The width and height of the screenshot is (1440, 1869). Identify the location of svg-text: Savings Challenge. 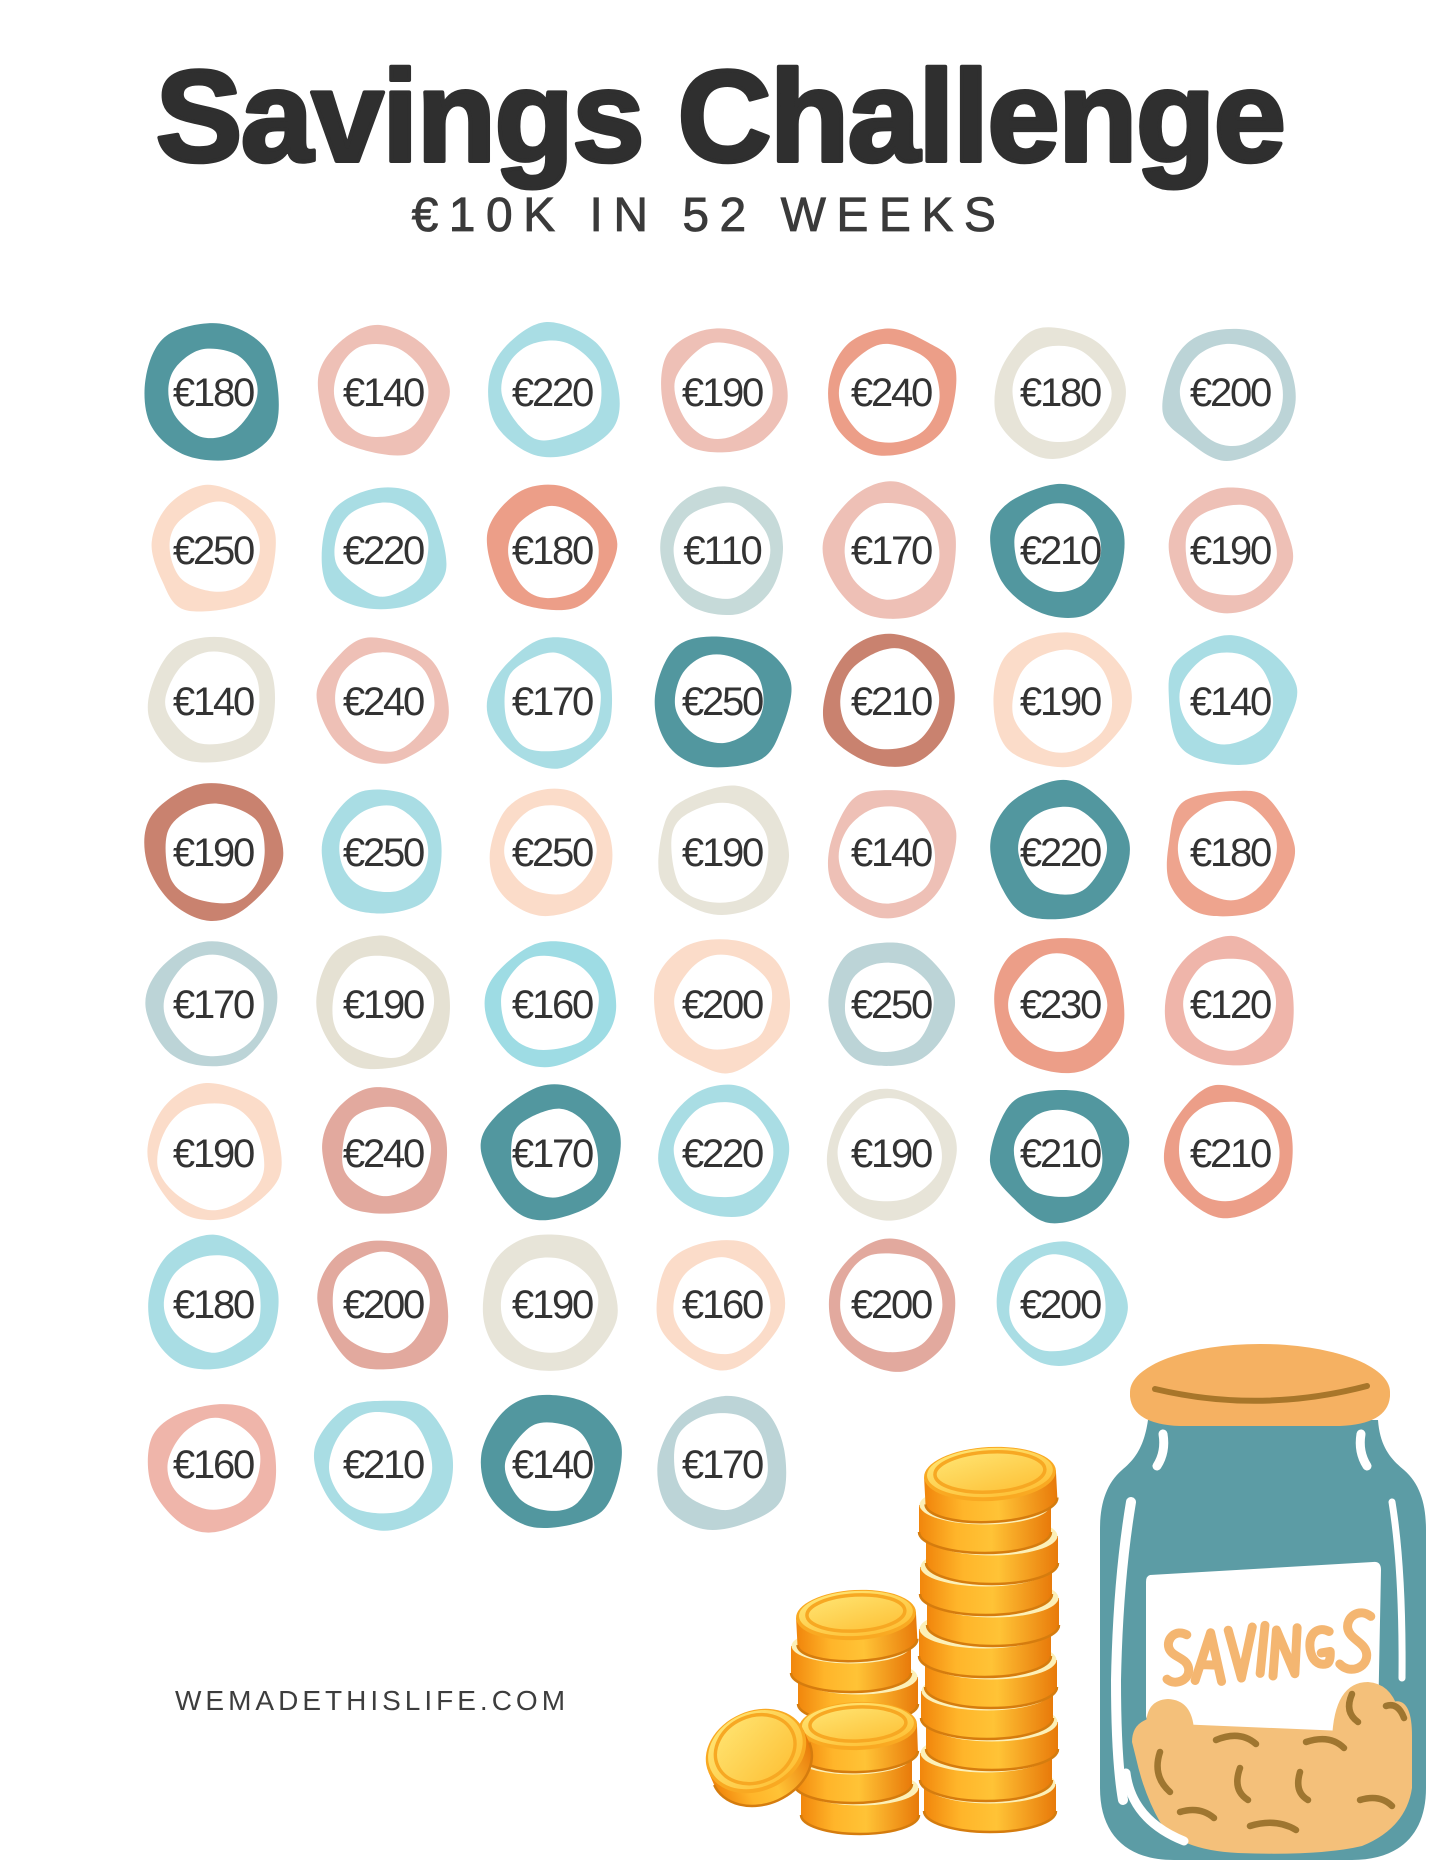
(720, 116).